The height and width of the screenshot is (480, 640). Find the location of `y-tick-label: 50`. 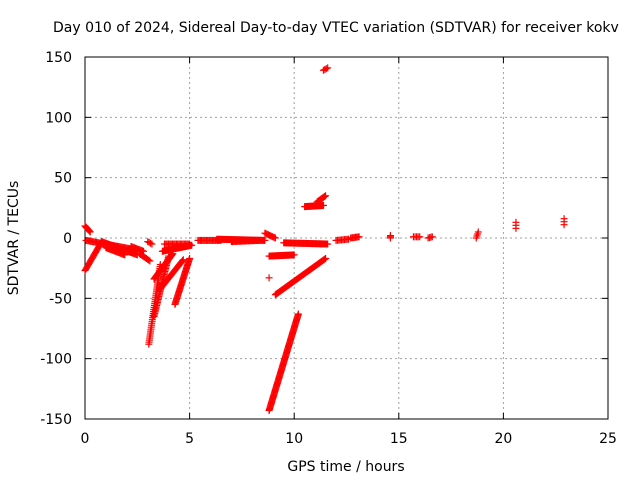

y-tick-label: 50 is located at coordinates (63, 179).